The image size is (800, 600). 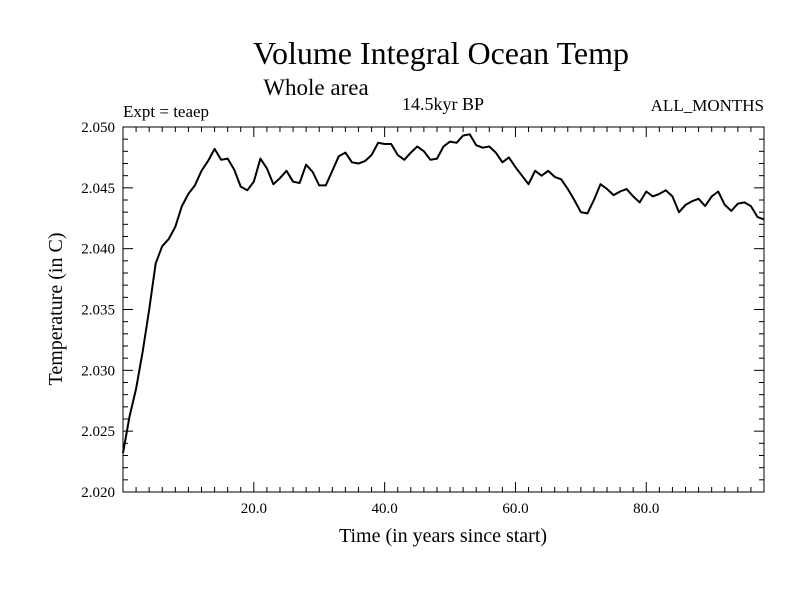 What do you see at coordinates (98, 250) in the screenshot?
I see `y-tick-label: 2.040` at bounding box center [98, 250].